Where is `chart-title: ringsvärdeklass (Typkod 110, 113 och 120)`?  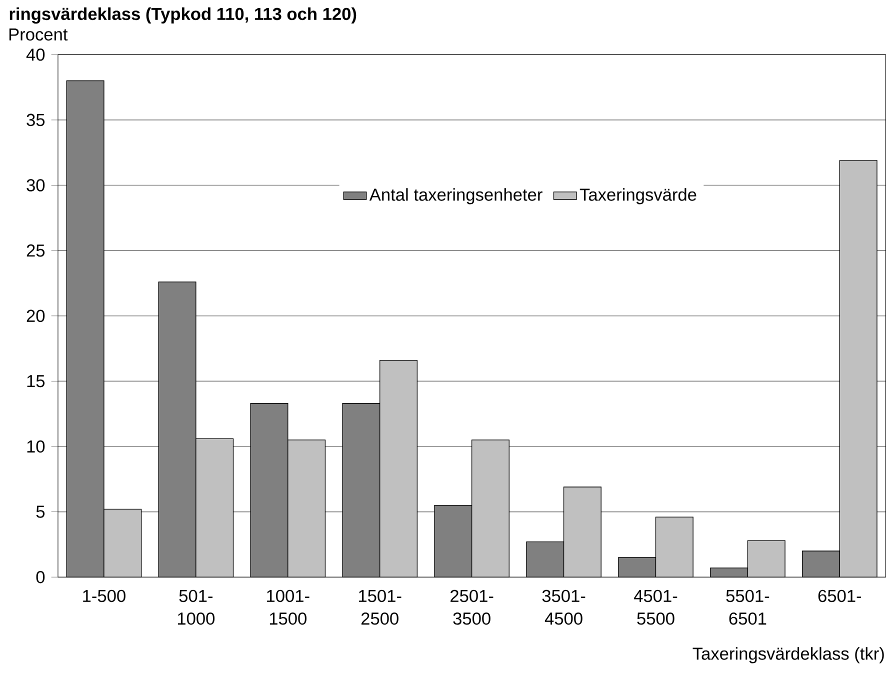 chart-title: ringsvärdeklass (Typkod 110, 113 och 120) is located at coordinates (183, 15).